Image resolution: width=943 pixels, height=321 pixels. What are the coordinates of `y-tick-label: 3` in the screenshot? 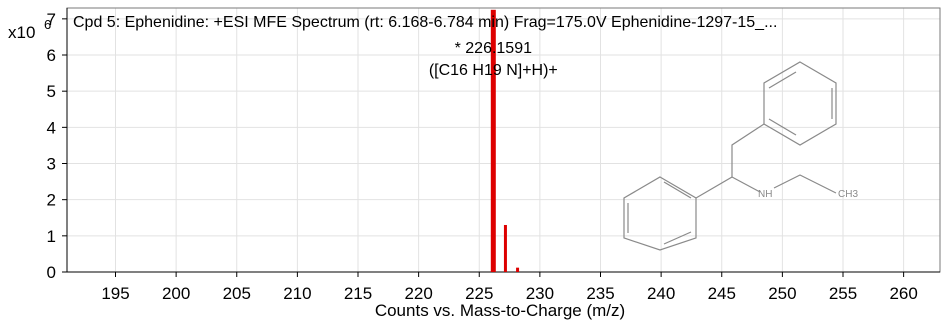 It's located at (51, 164).